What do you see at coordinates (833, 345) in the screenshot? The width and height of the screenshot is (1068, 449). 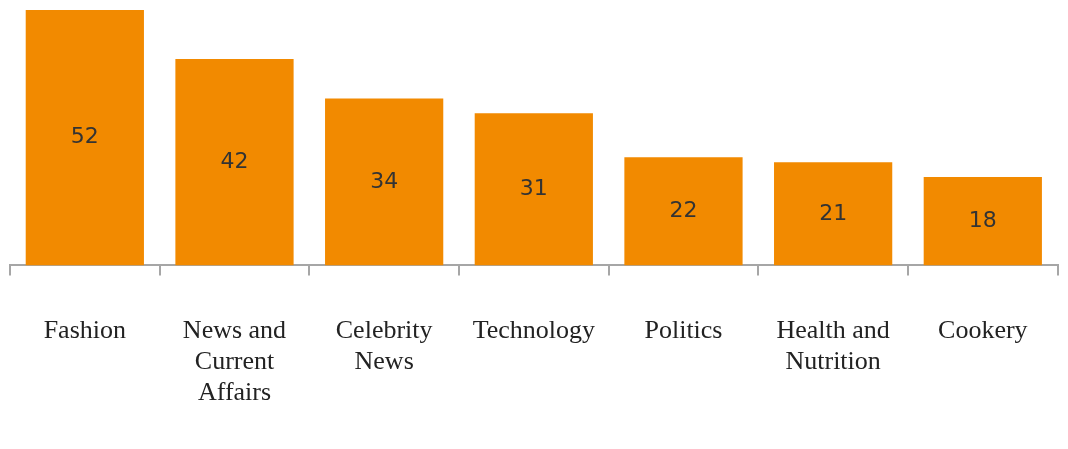 I see `x-tick-label: Health and Nutrition` at bounding box center [833, 345].